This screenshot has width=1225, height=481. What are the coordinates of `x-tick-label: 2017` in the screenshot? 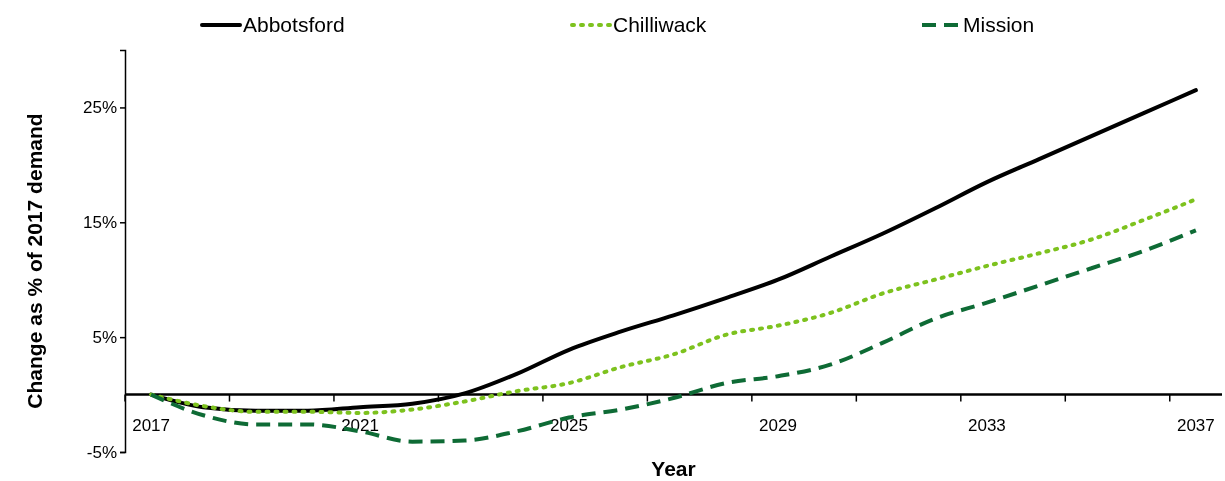 It's located at (151, 425).